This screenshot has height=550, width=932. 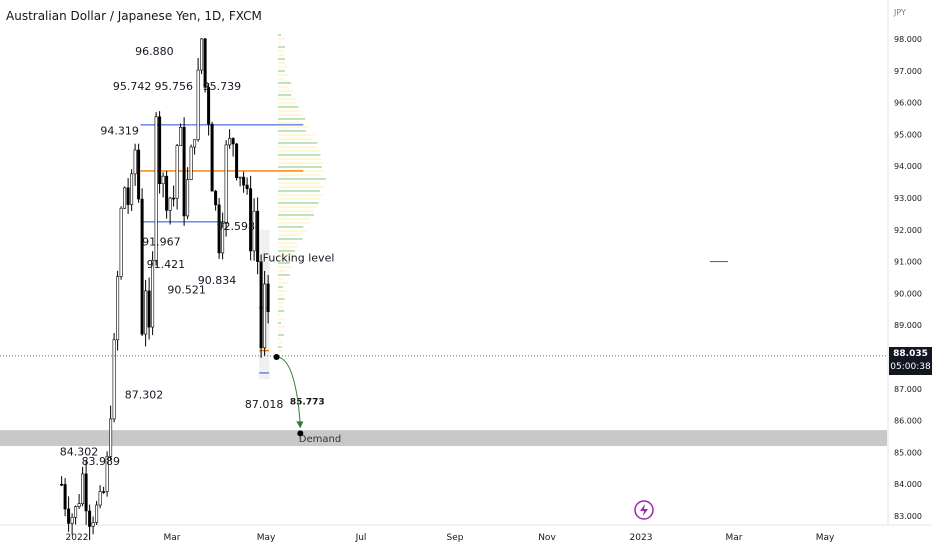 I want to click on annotation-label-4: 94.319, so click(x=119, y=130).